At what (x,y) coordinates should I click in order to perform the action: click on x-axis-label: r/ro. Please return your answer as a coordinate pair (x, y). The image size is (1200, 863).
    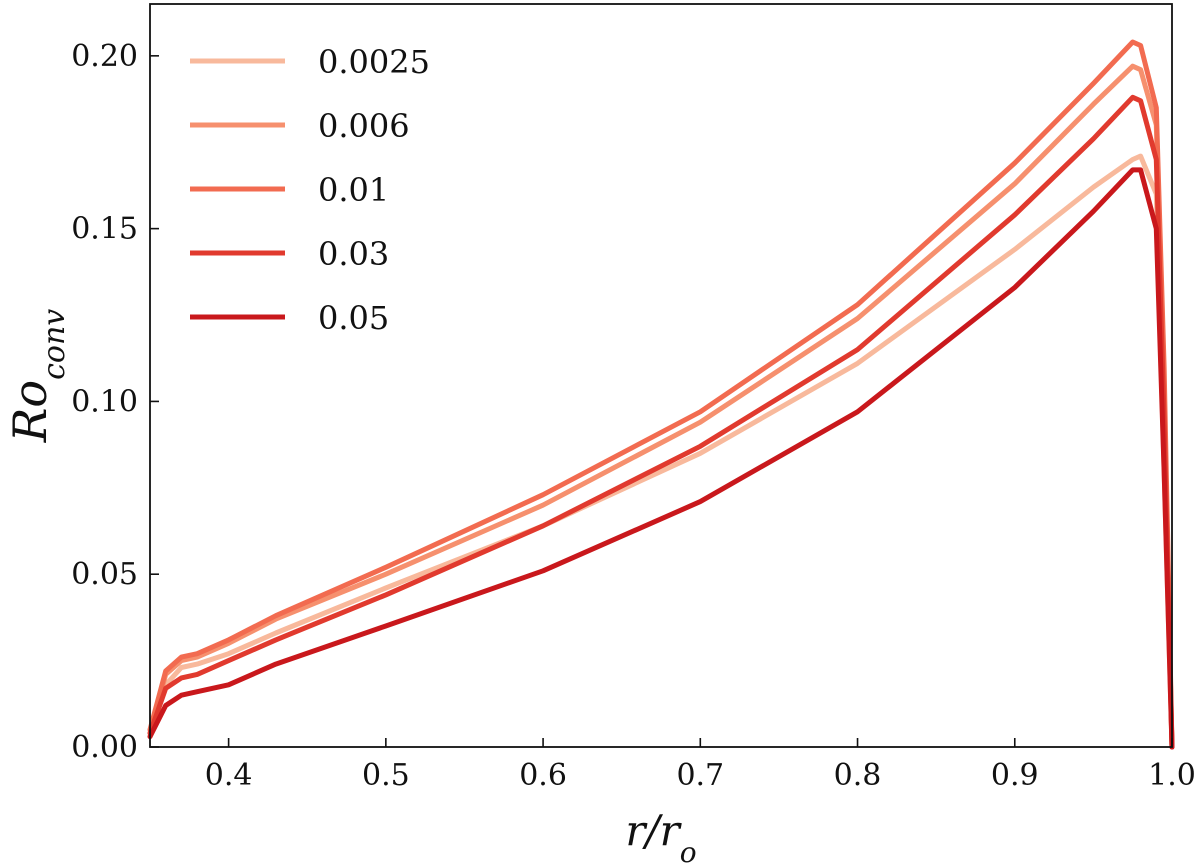
    Looking at the image, I should click on (660, 834).